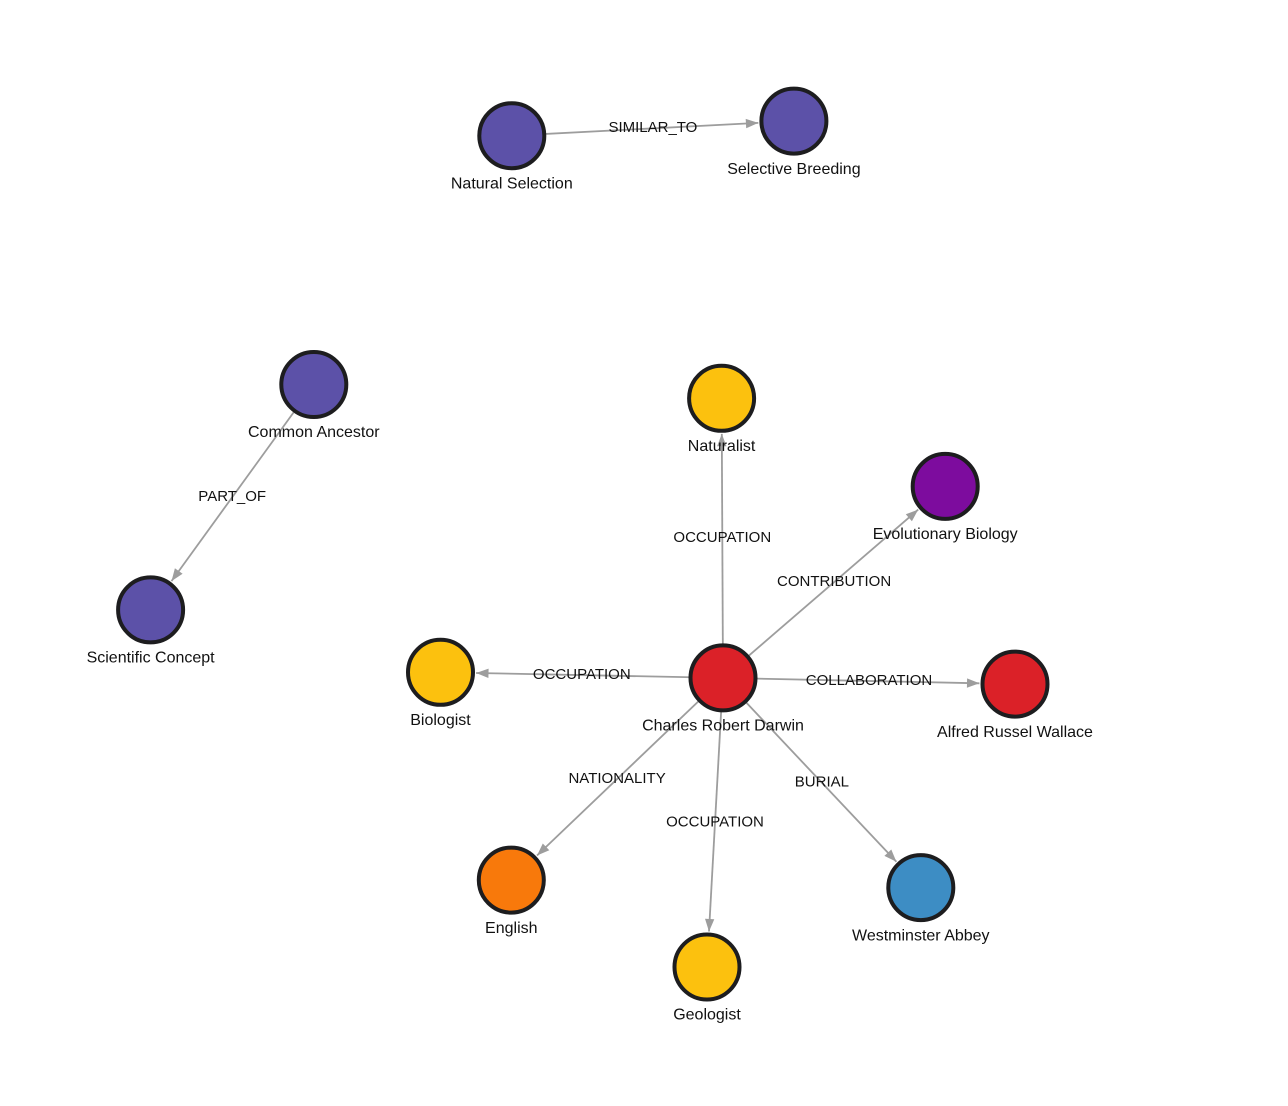 Image resolution: width=1288 pixels, height=1106 pixels. Describe the element at coordinates (793, 169) in the screenshot. I see `svg-text: Selective Breeding` at that location.